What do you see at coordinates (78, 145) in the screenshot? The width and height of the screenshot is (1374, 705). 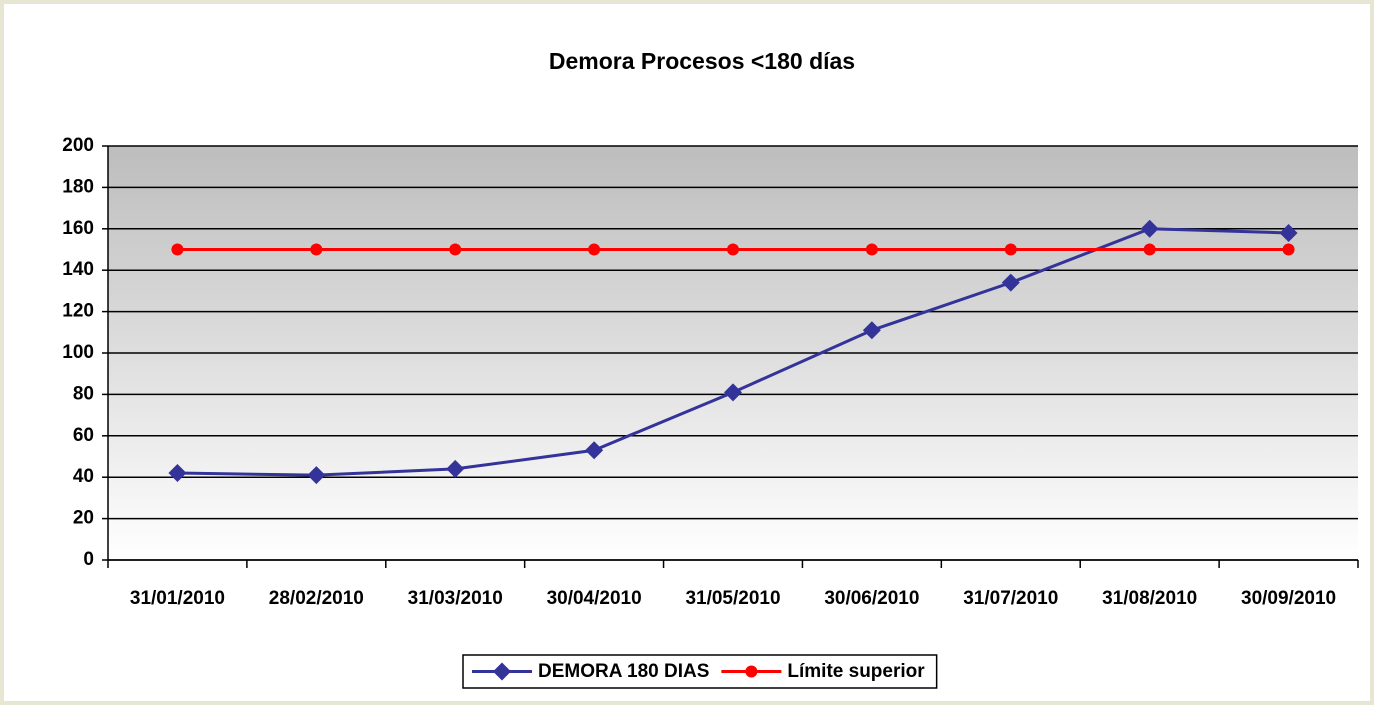 I see `y-tick-label: 200` at bounding box center [78, 145].